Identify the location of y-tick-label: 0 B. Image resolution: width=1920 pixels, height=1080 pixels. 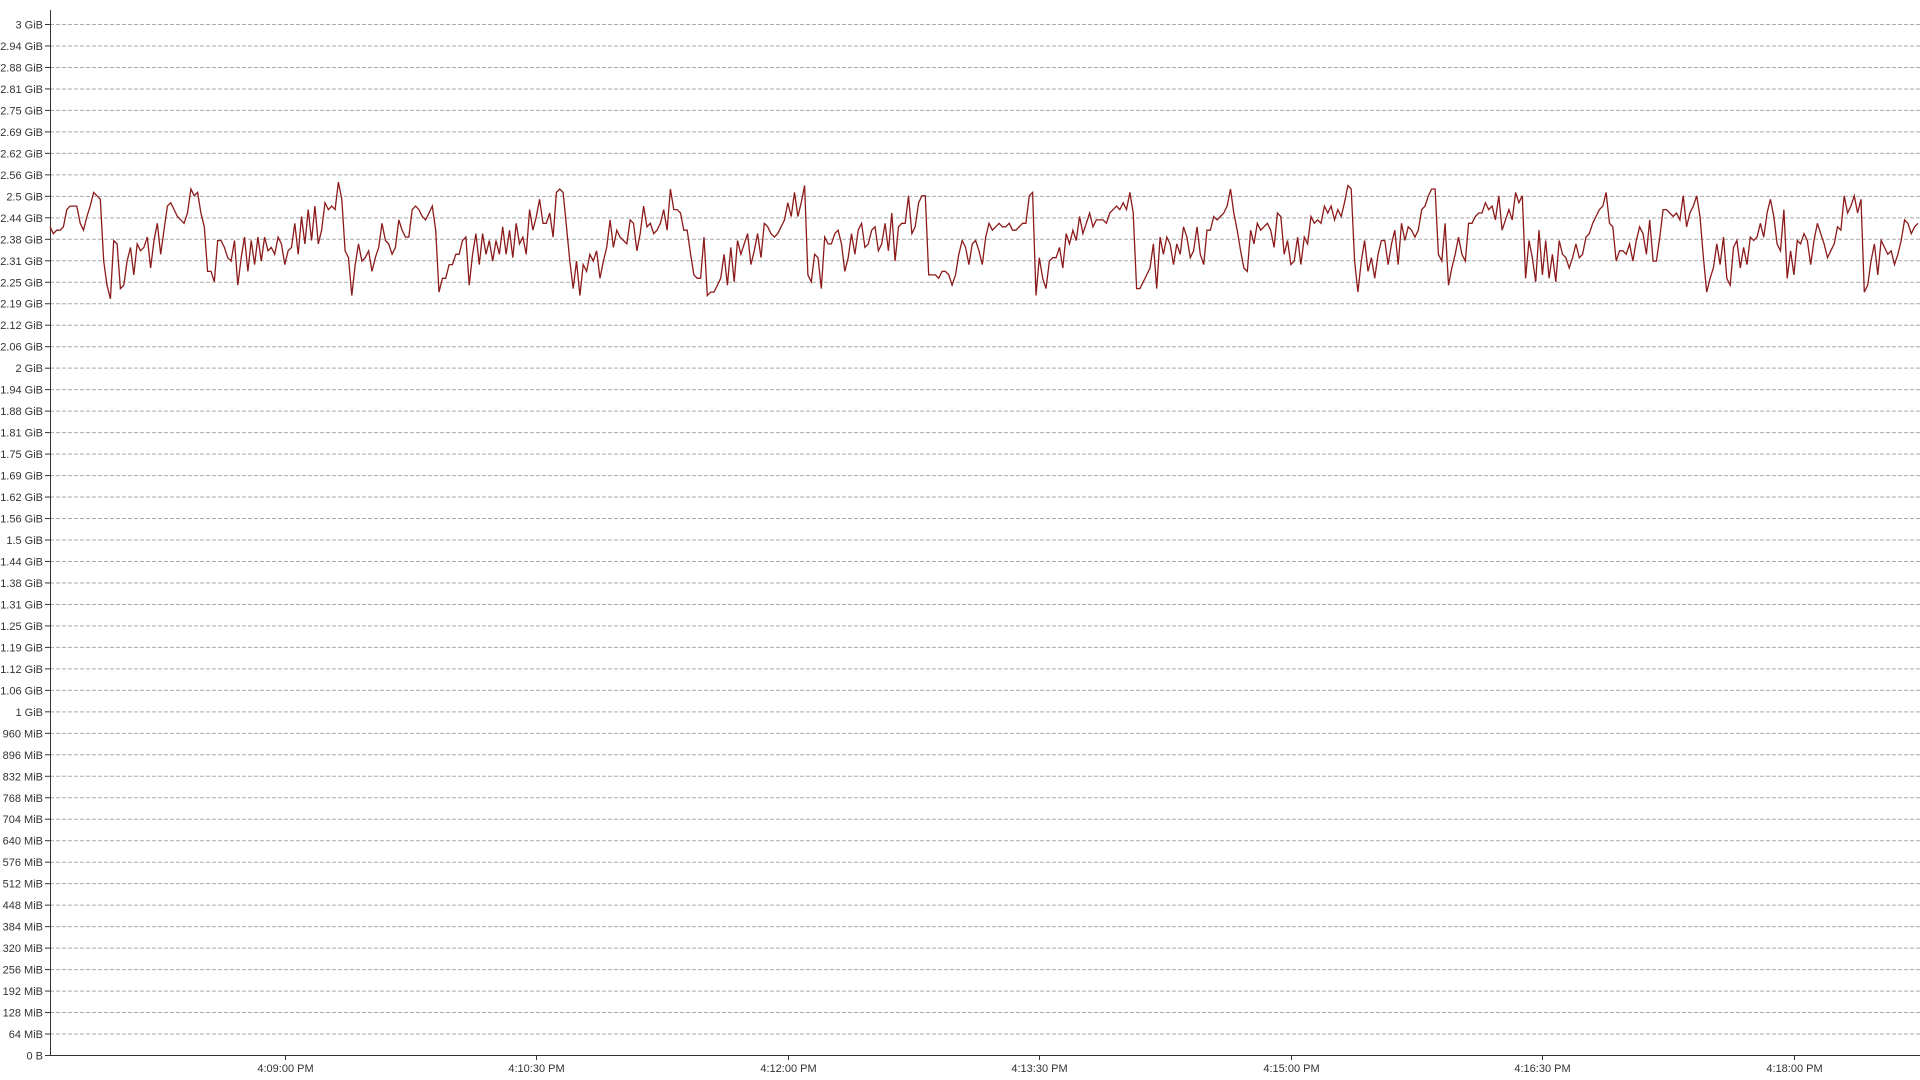
(34, 1057).